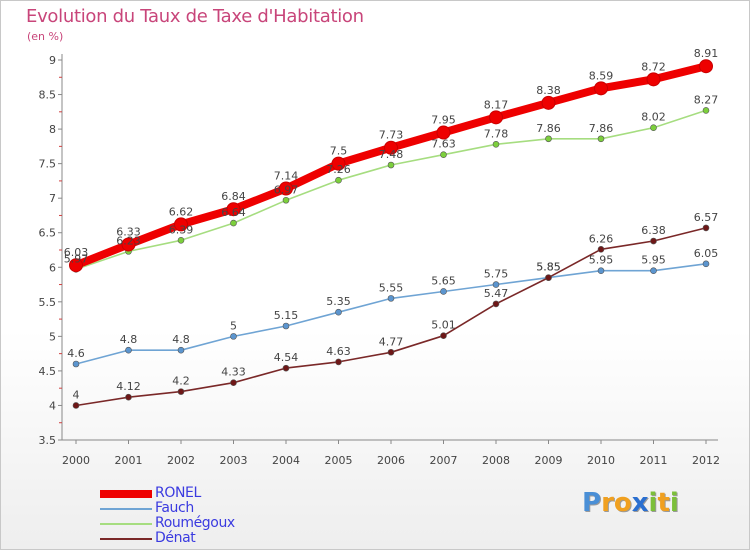  Describe the element at coordinates (76, 252) in the screenshot. I see `data-label: 6.03` at that location.